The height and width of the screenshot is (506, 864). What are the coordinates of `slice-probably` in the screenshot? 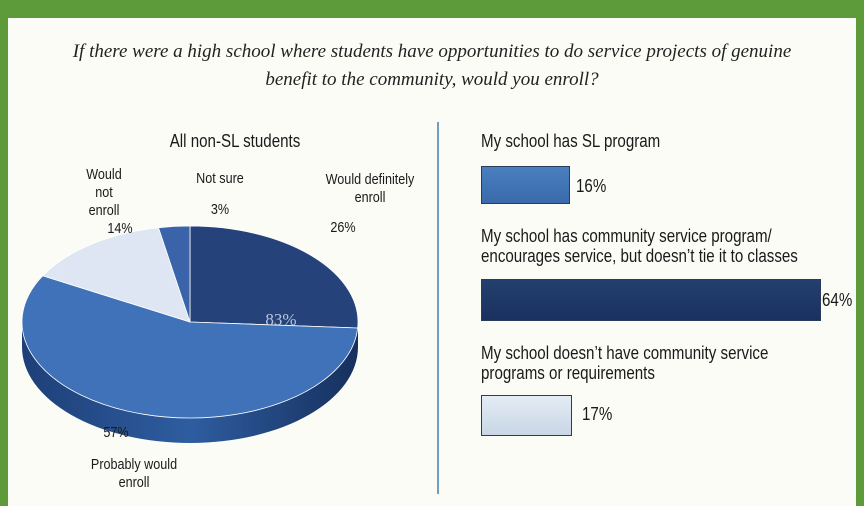 It's located at (190, 347).